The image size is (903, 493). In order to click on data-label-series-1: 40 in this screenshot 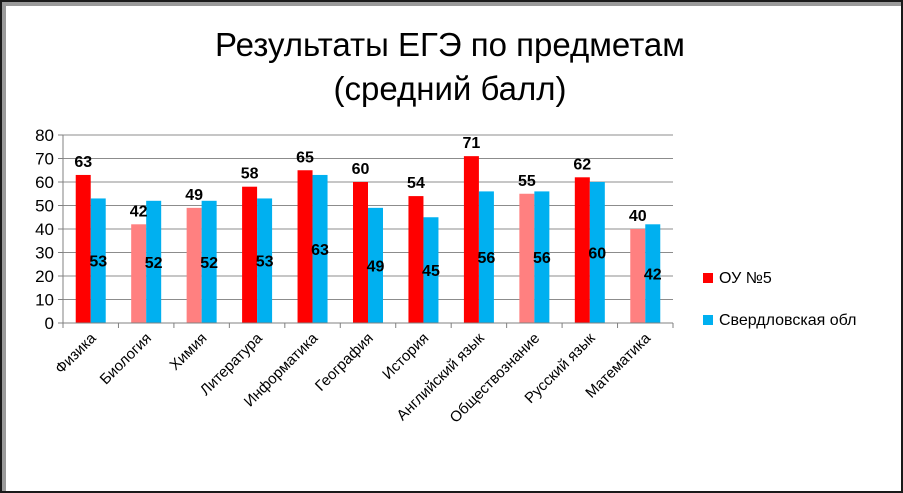, I will do `click(638, 216)`.